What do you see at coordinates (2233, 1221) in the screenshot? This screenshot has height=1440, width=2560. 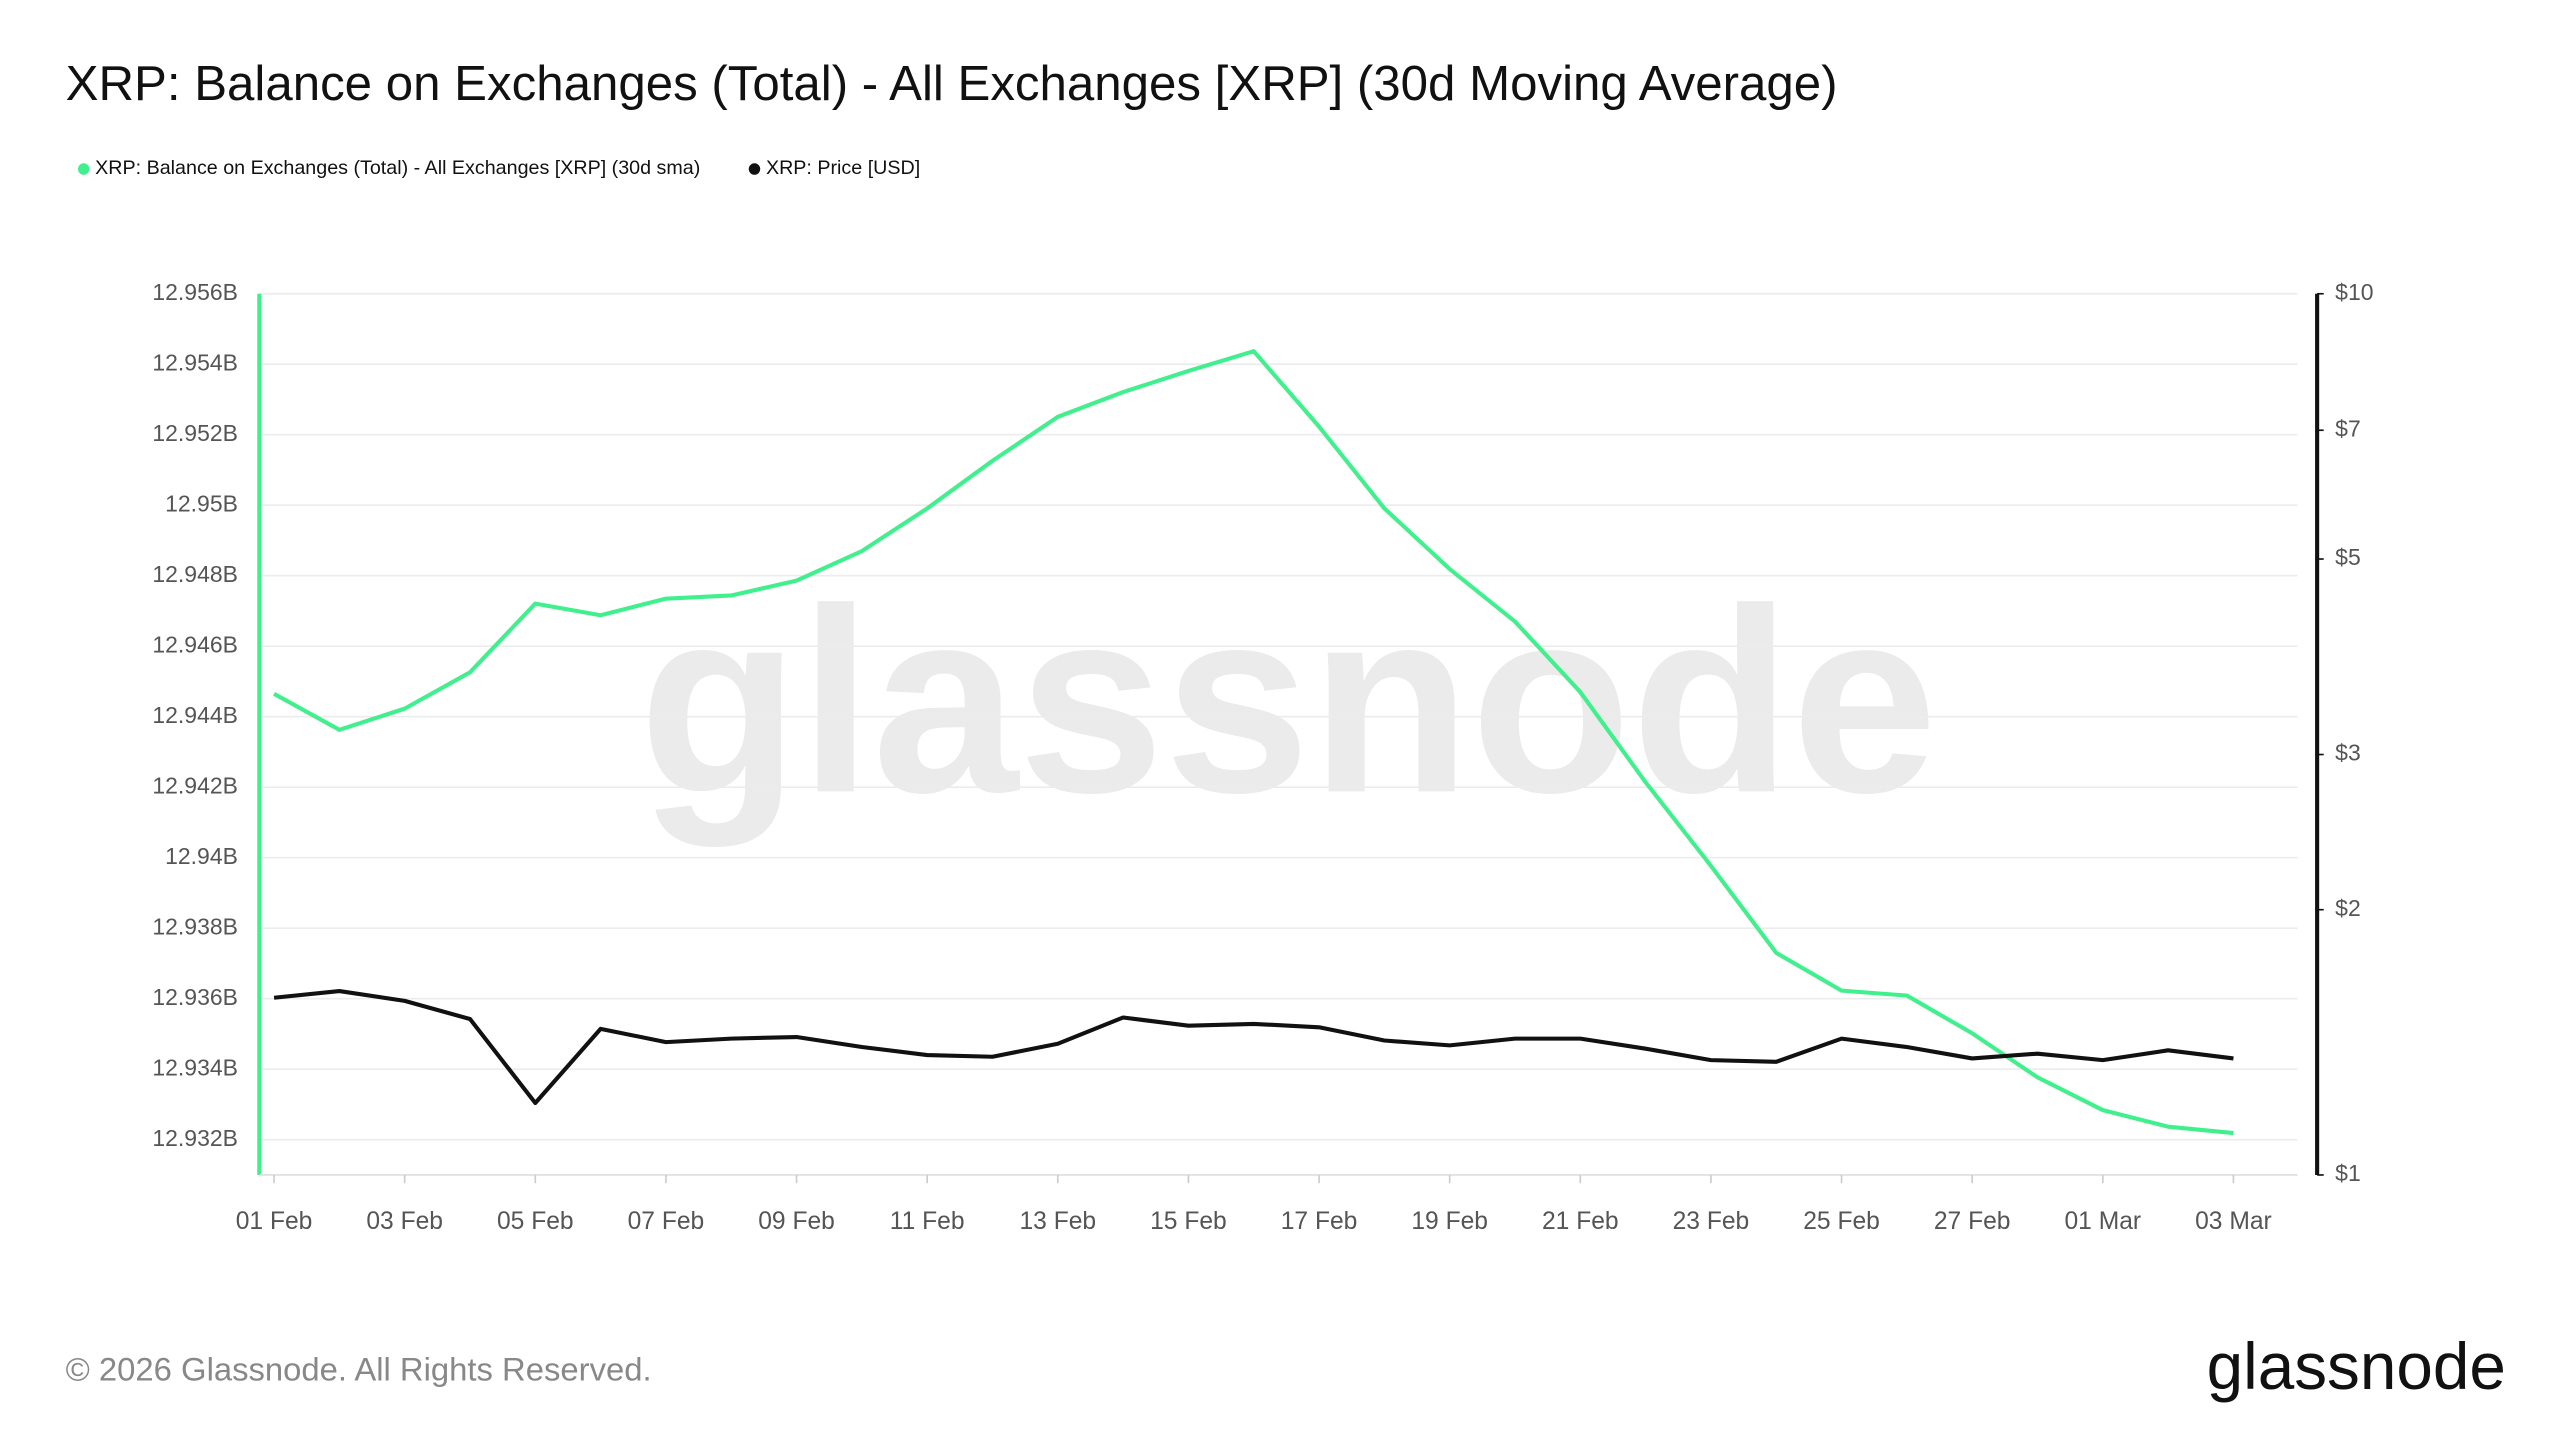 I see `x-tick-label: 03 Mar` at bounding box center [2233, 1221].